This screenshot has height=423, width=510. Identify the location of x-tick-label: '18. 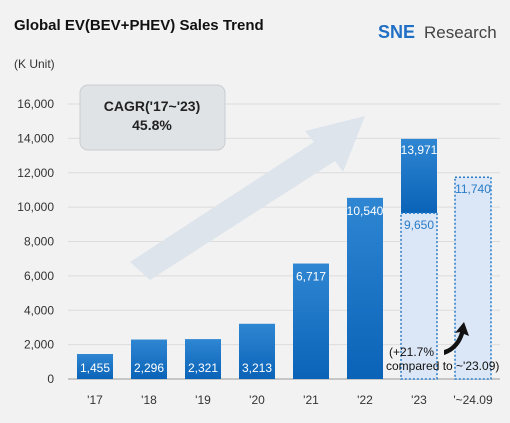
(149, 400).